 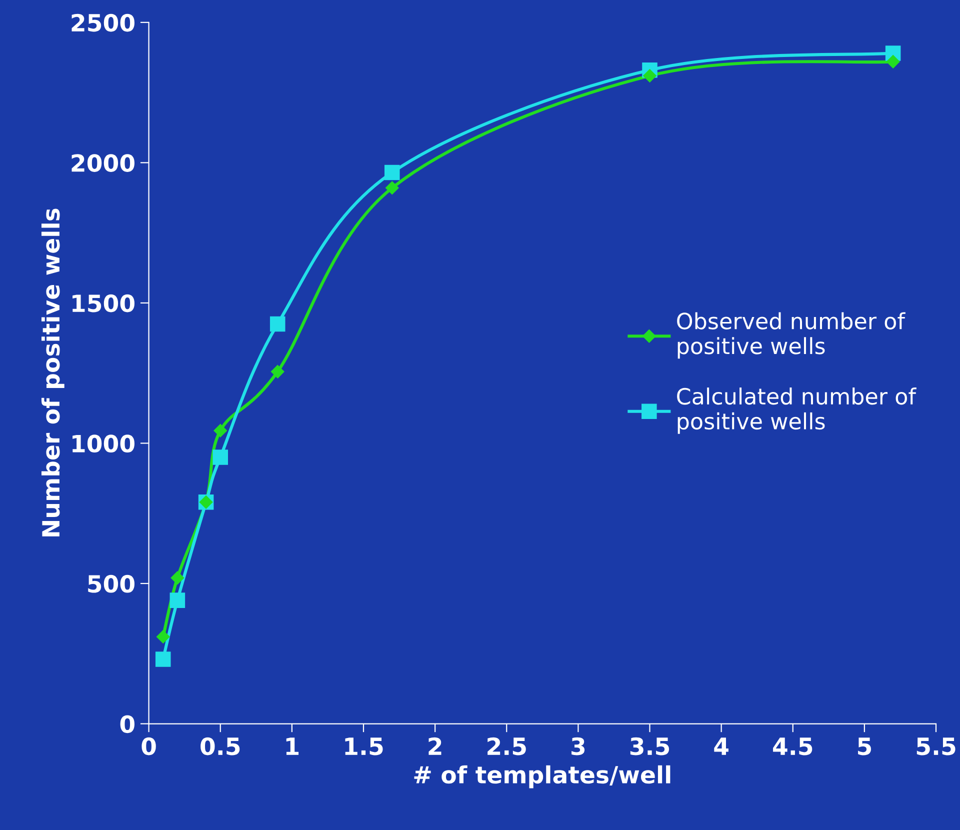 What do you see at coordinates (796, 411) in the screenshot?
I see `legend-label: Calculated number of positive wells` at bounding box center [796, 411].